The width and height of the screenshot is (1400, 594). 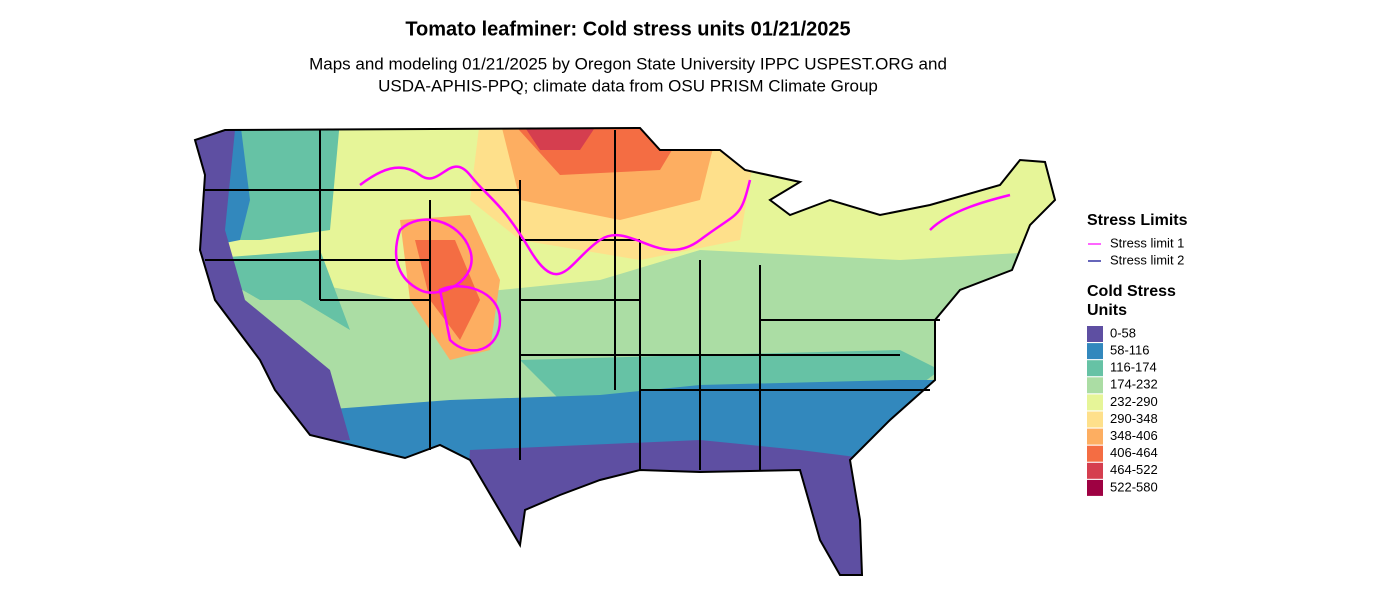 I want to click on legend-label: 464-522, so click(x=1134, y=469).